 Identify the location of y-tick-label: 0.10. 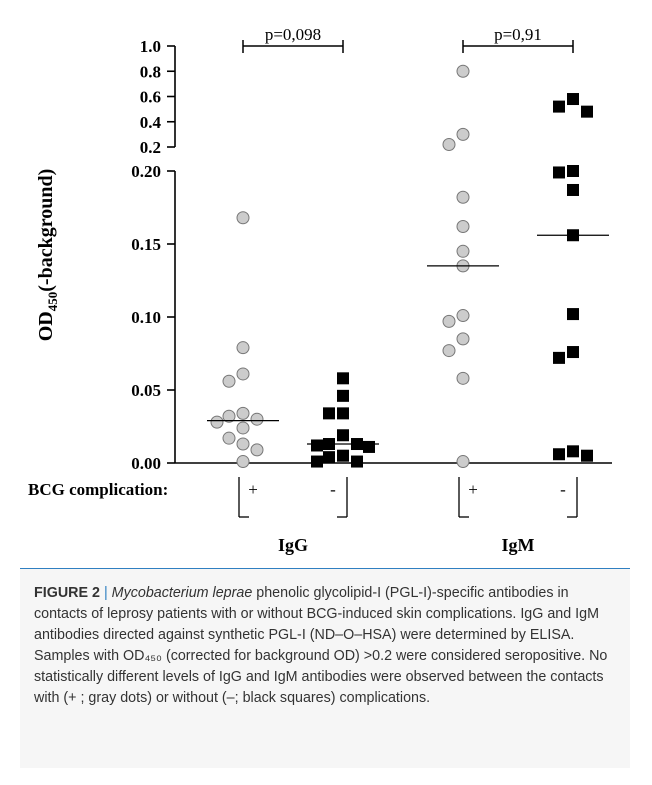
(146, 317).